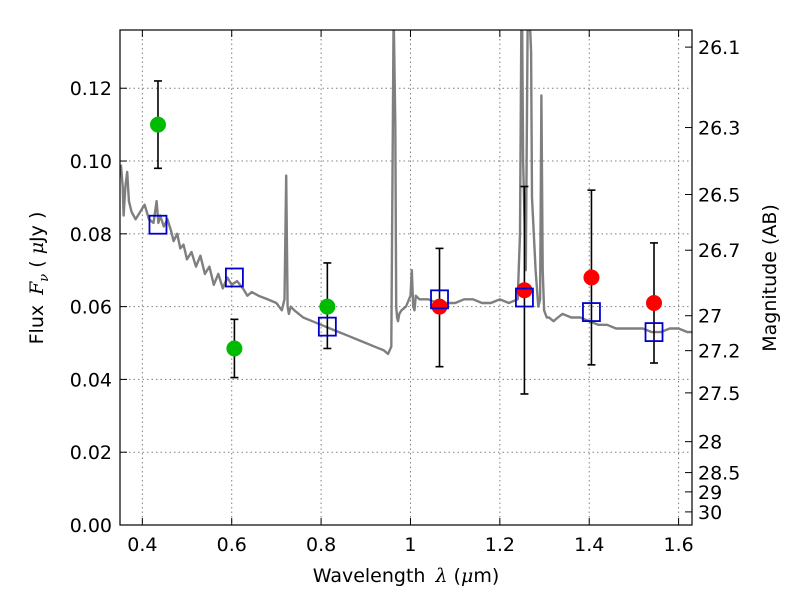  What do you see at coordinates (232, 545) in the screenshot?
I see `x-tick-label: 0.6` at bounding box center [232, 545].